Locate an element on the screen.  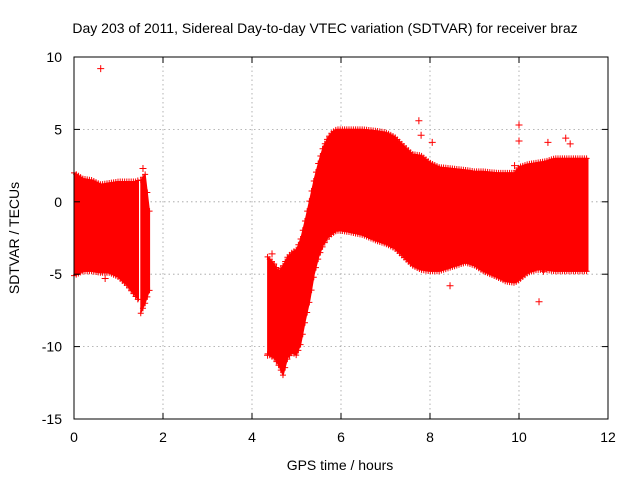
y-tick-label: -5 is located at coordinates (56, 274).